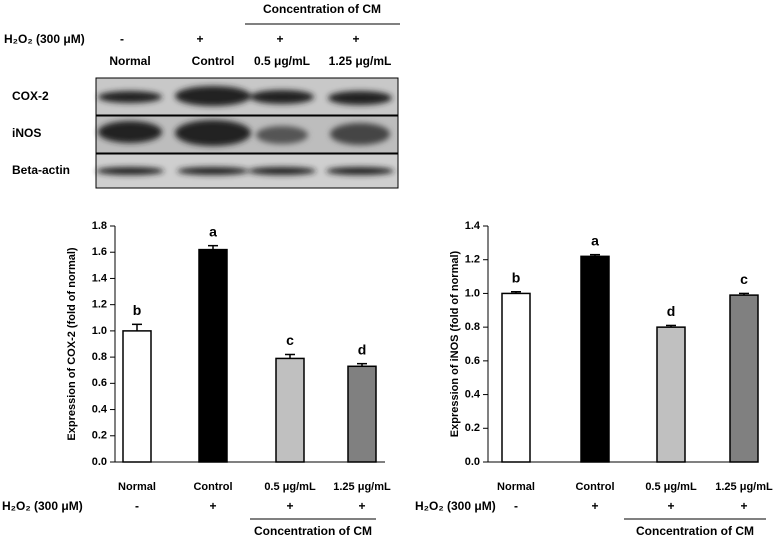  Describe the element at coordinates (213, 61) in the screenshot. I see `lane-label: Control` at that location.